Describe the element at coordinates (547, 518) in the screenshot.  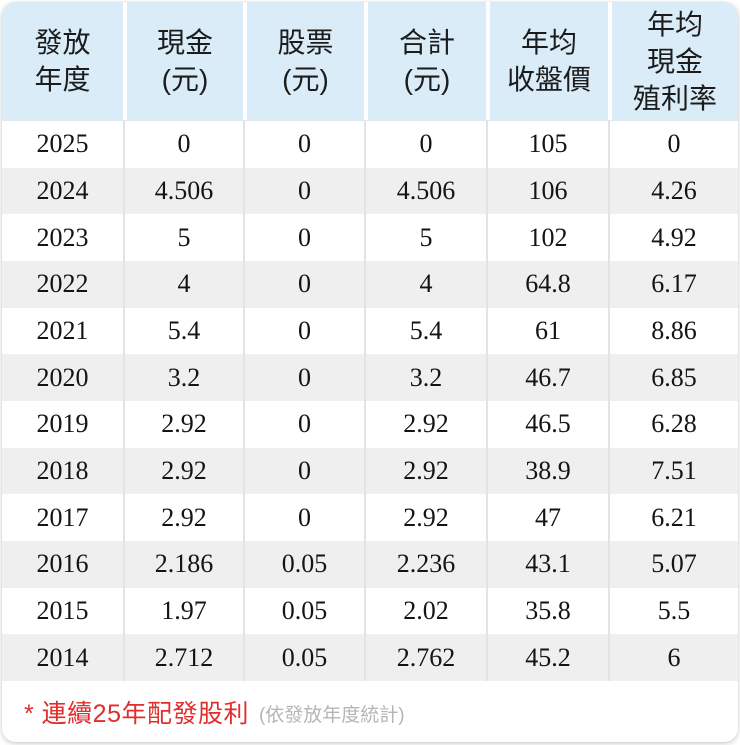
I see `value-cell: 47` at that location.